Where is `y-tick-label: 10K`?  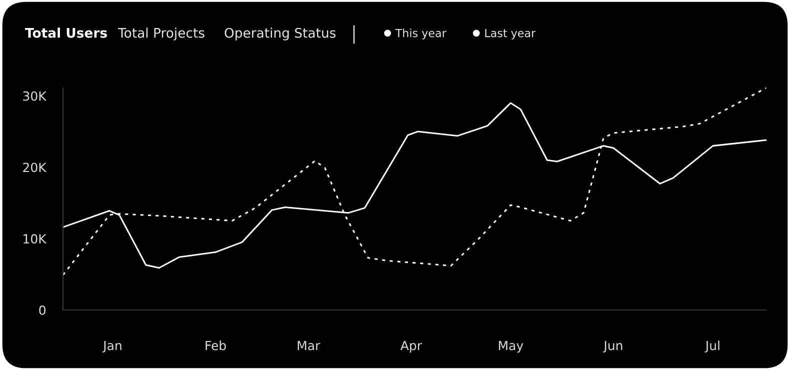 y-tick-label: 10K is located at coordinates (35, 239).